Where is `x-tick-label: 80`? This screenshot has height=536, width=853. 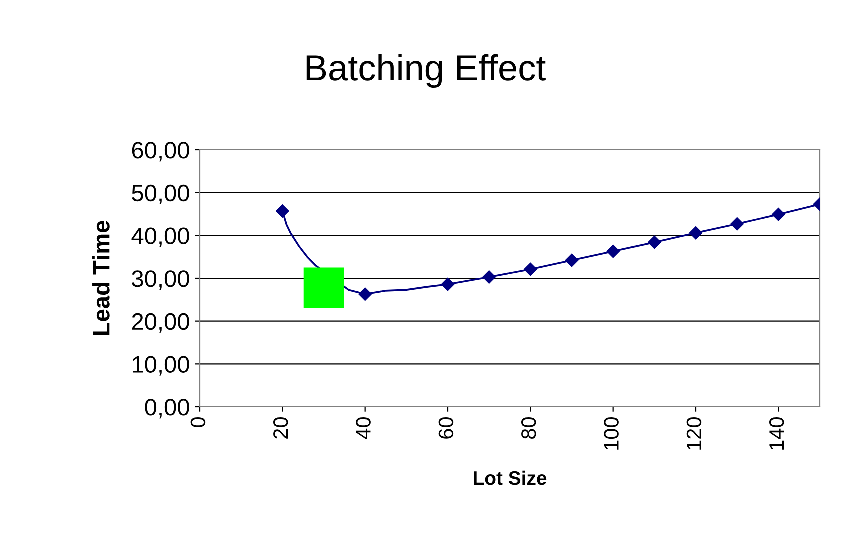
x-tick-label: 80 is located at coordinates (529, 428).